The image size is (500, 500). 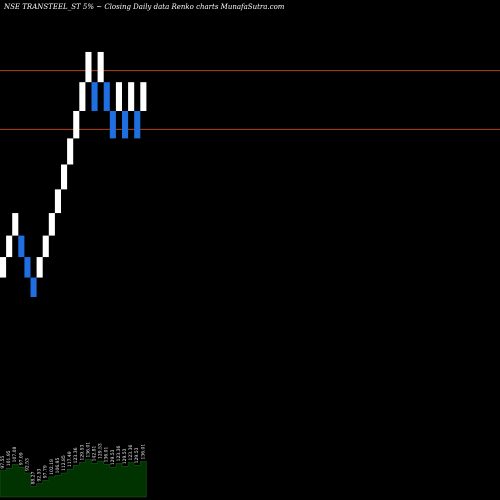 What do you see at coordinates (3, 462) in the screenshot?
I see `volume-label: 97.55` at bounding box center [3, 462].